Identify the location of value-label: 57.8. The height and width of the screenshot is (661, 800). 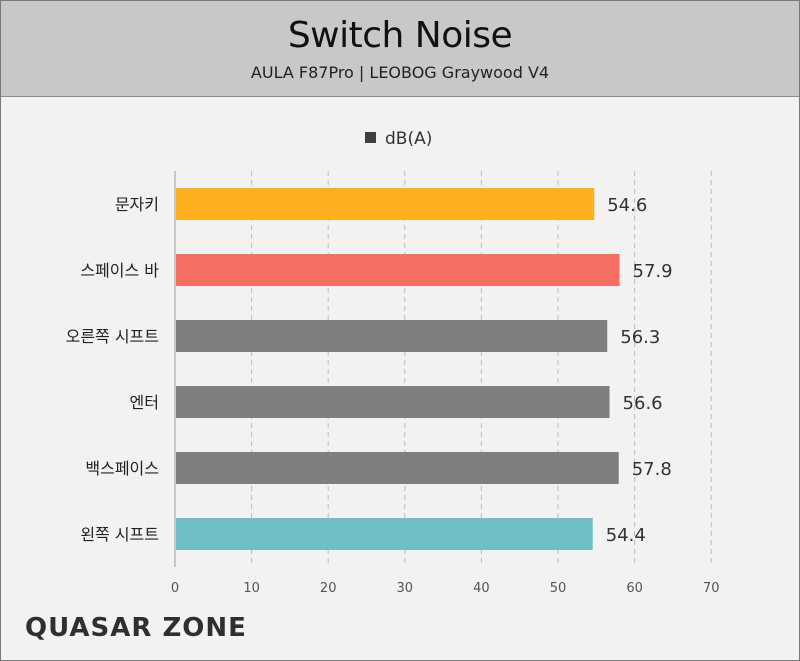
(652, 469).